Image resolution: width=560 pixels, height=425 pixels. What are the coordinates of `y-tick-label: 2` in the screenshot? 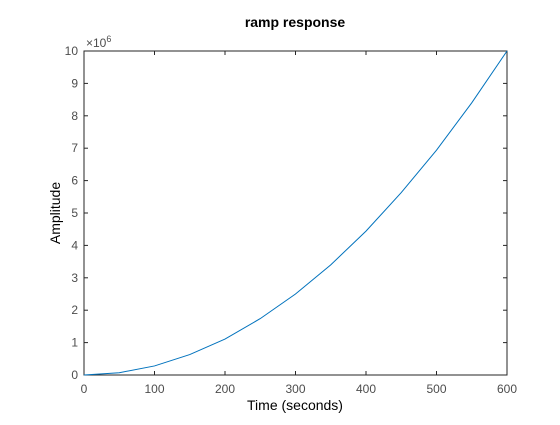 It's located at (74, 310).